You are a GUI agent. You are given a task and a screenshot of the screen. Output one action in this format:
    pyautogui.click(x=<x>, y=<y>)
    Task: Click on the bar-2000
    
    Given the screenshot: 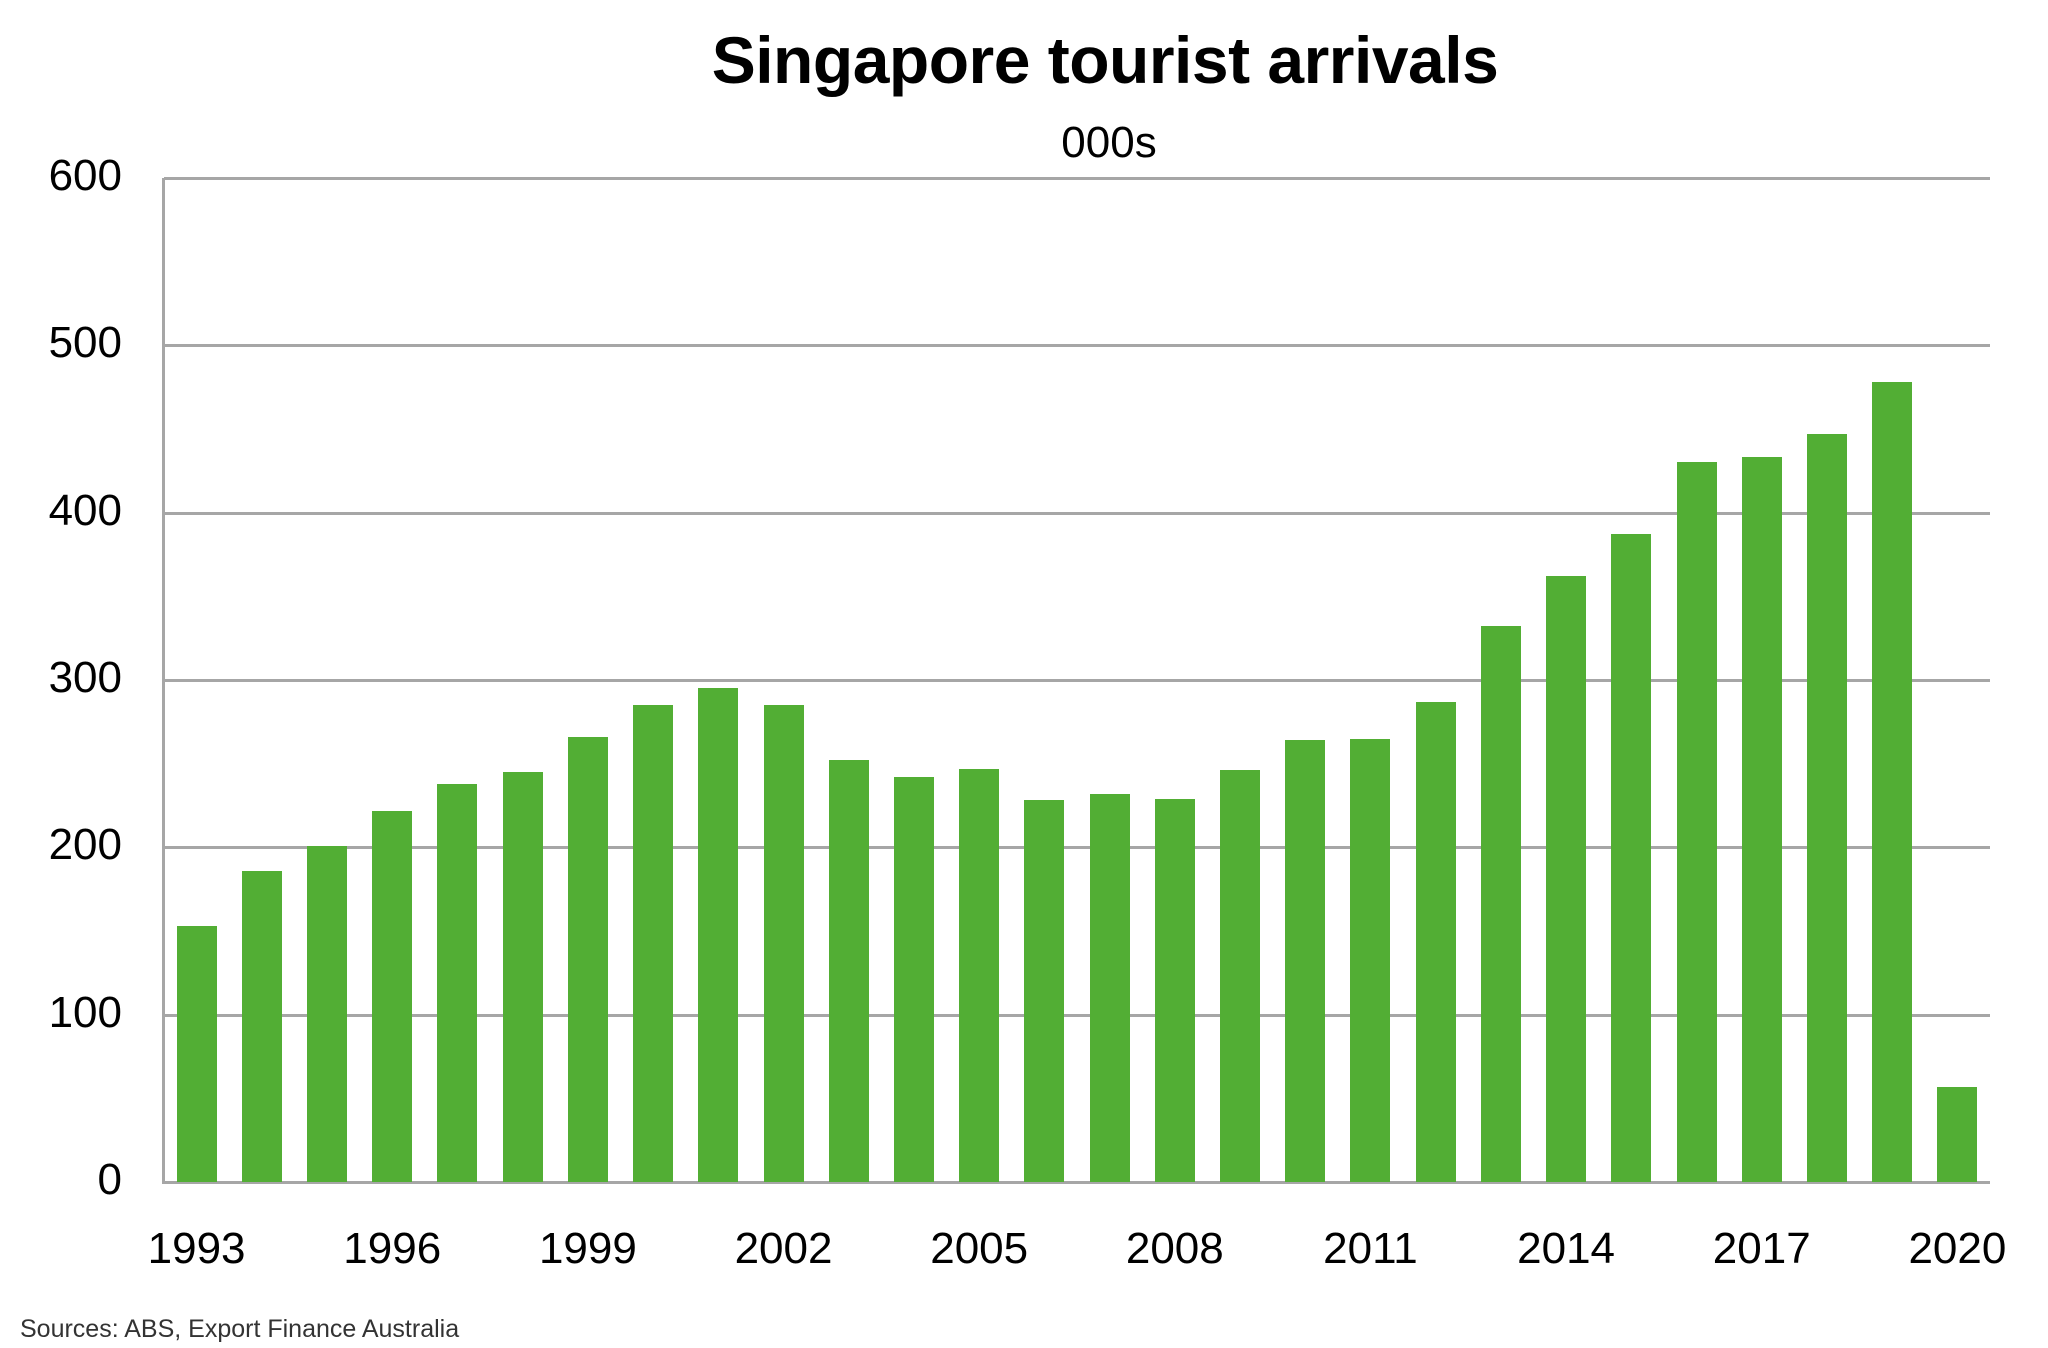 What is the action you would take?
    pyautogui.click(x=653, y=943)
    